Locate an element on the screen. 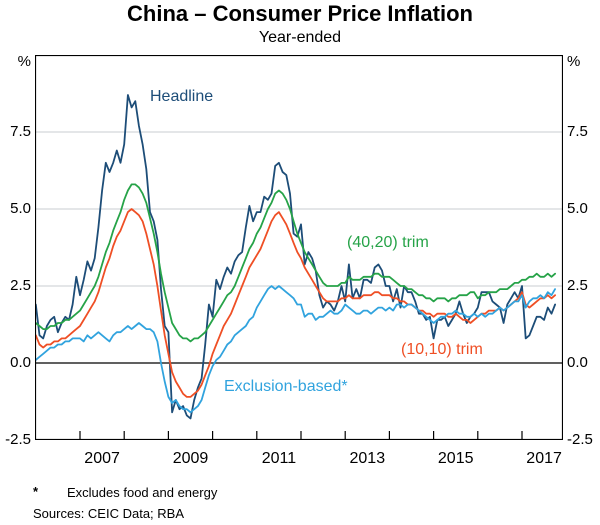 Image resolution: width=600 pixels, height=525 pixels. y-tick-label-right-7.5: 7.5 is located at coordinates (577, 131).